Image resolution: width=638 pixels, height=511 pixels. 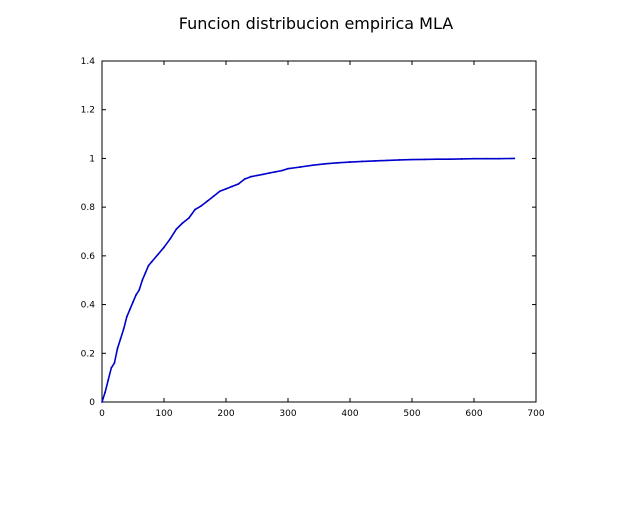 What do you see at coordinates (163, 414) in the screenshot?
I see `x-tick-label: 100` at bounding box center [163, 414].